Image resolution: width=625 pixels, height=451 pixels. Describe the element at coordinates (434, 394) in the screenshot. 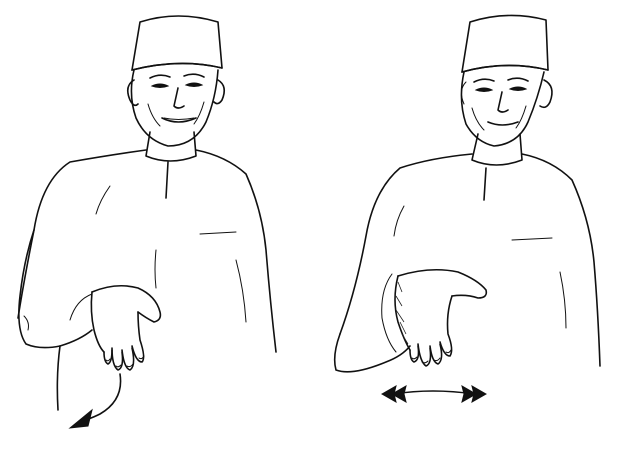

I see `movement-arrow-double-headed` at that location.